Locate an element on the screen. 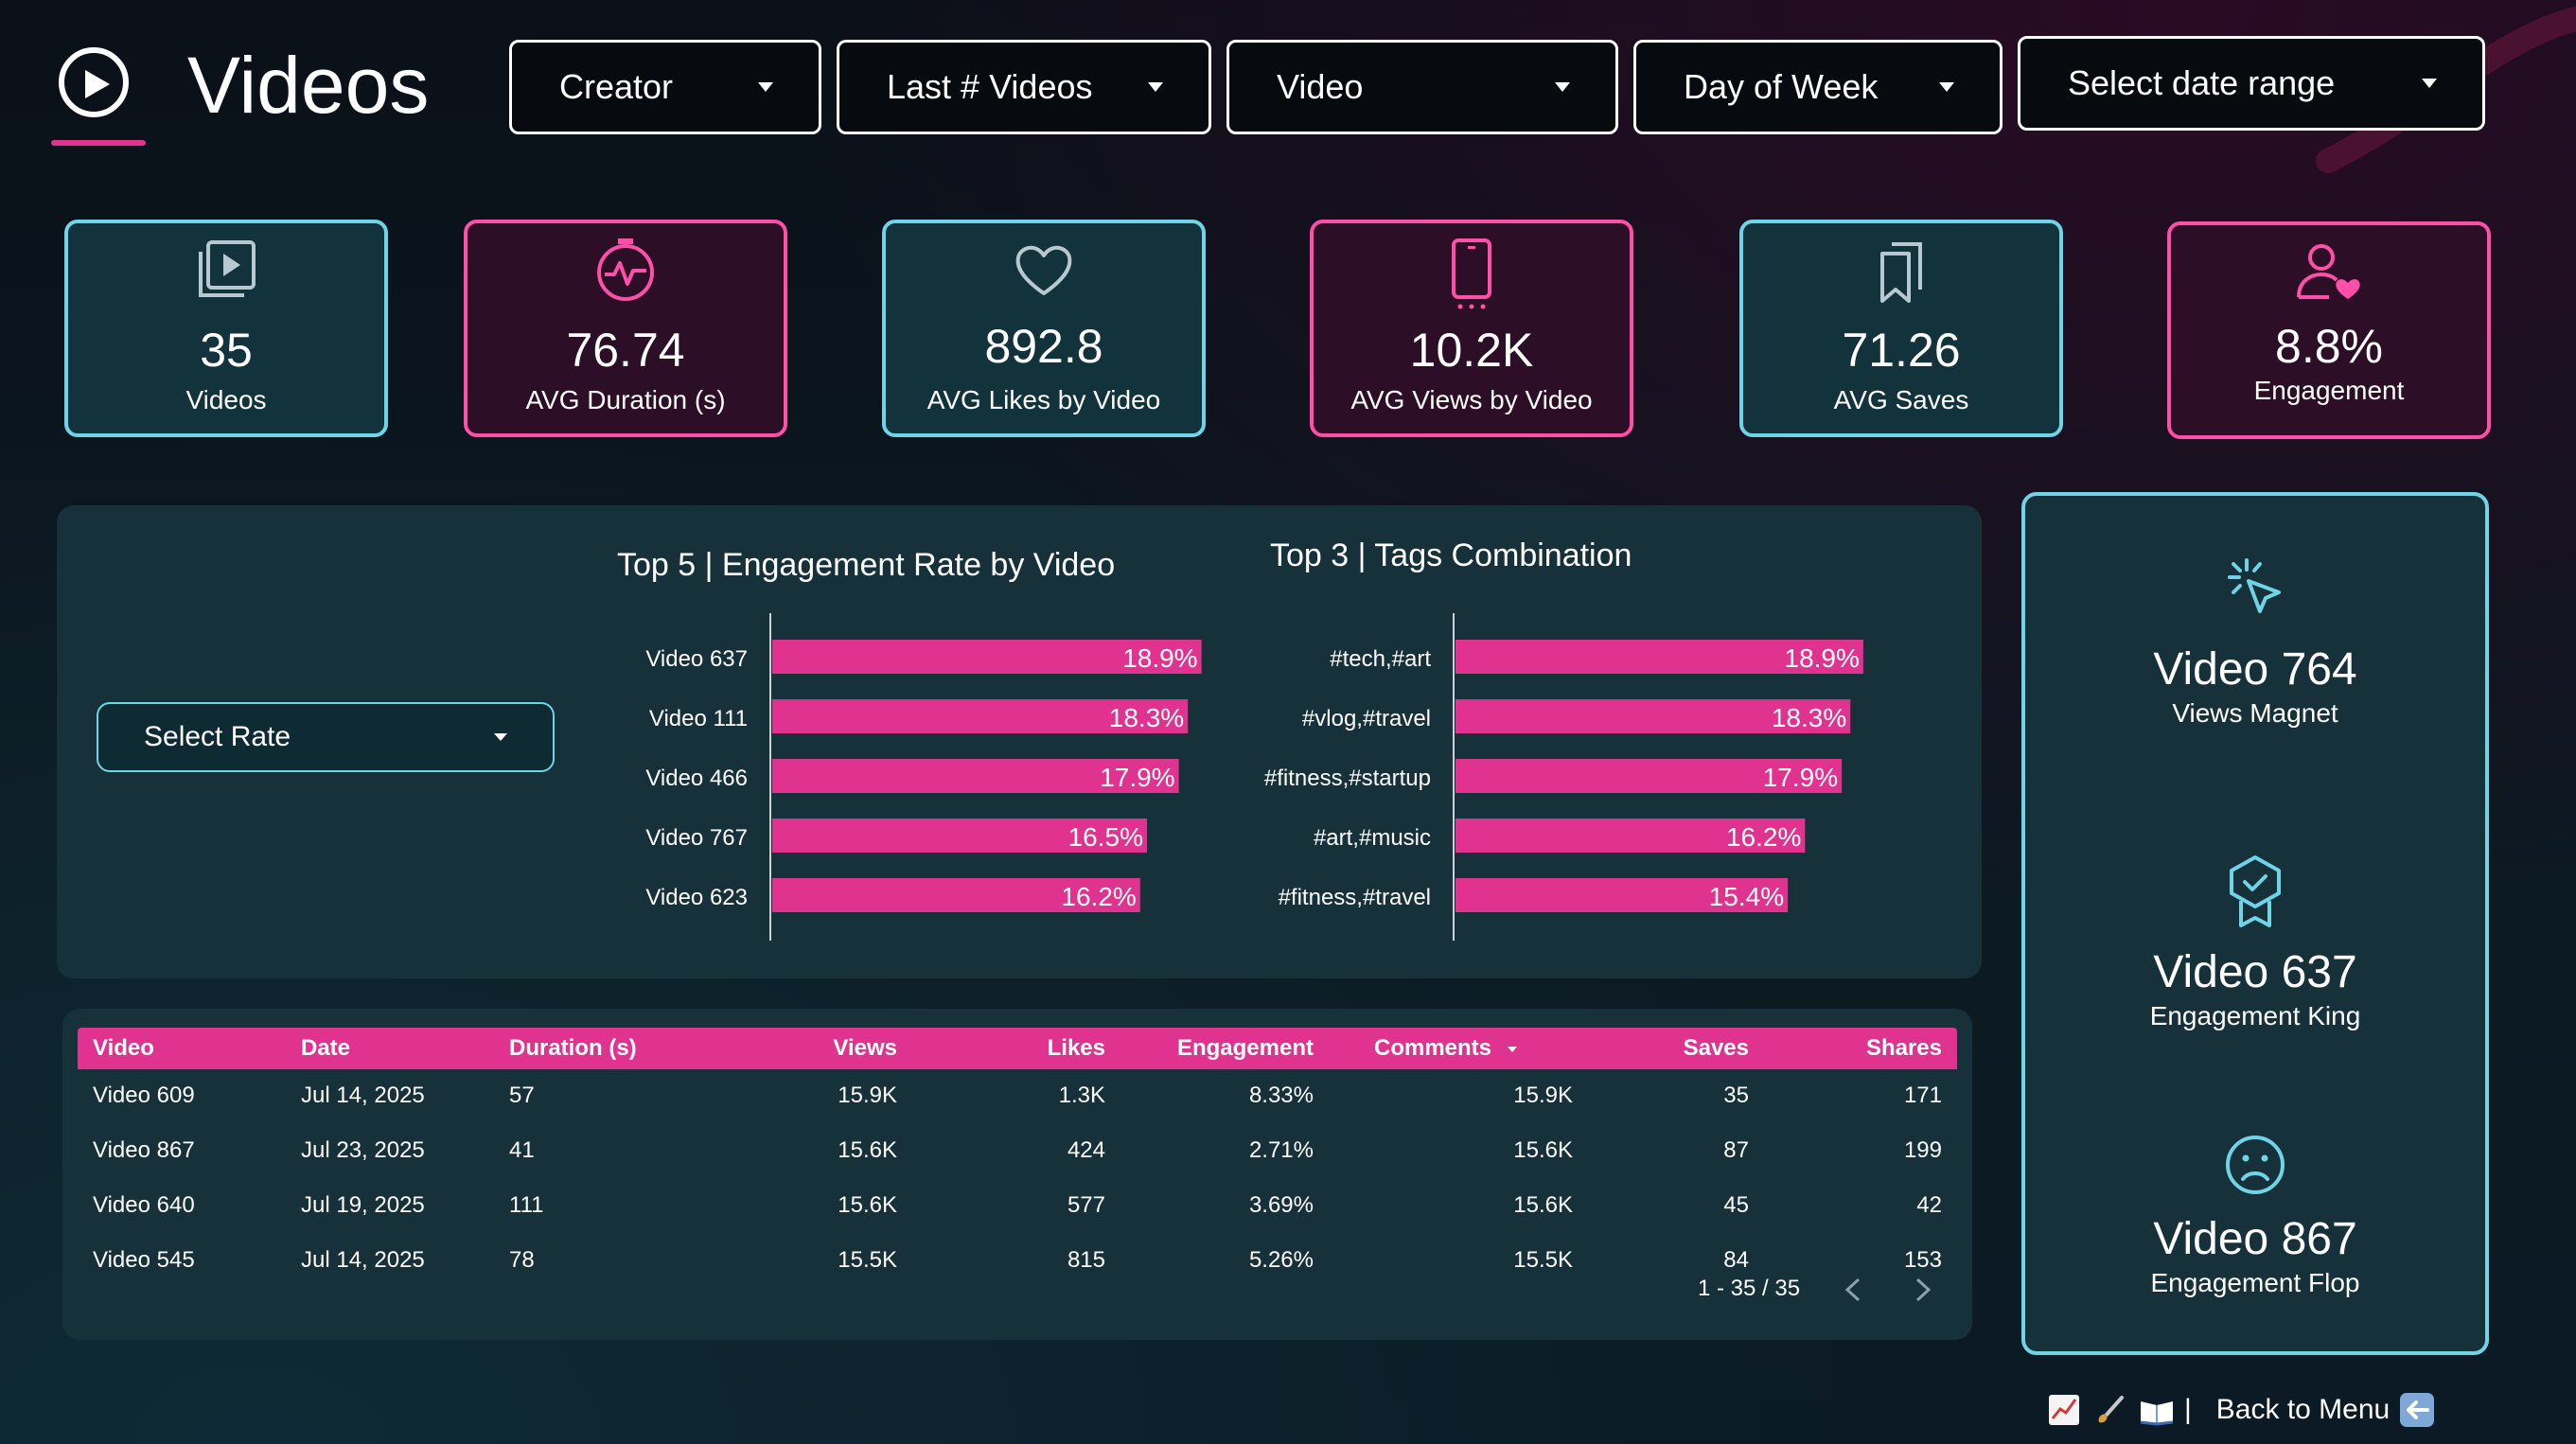  table-cell: 111 is located at coordinates (526, 1205).